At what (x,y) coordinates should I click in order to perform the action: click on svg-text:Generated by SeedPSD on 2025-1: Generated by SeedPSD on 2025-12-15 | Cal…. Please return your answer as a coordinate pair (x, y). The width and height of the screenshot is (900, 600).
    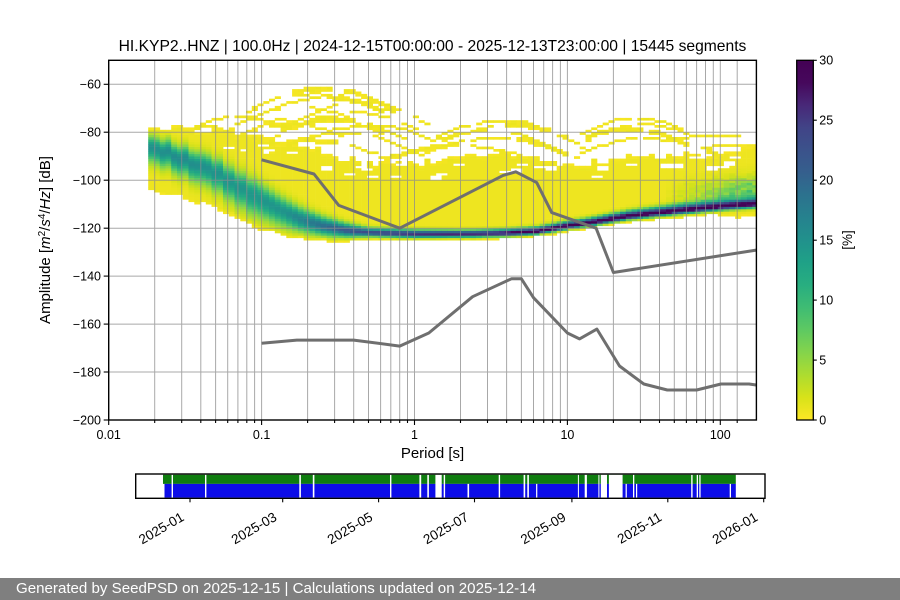
    Looking at the image, I should click on (276, 588).